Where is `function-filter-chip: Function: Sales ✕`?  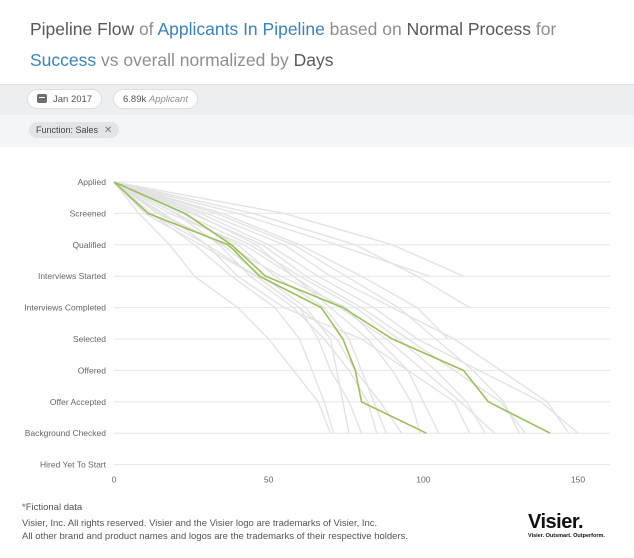 function-filter-chip: Function: Sales ✕ is located at coordinates (74, 130).